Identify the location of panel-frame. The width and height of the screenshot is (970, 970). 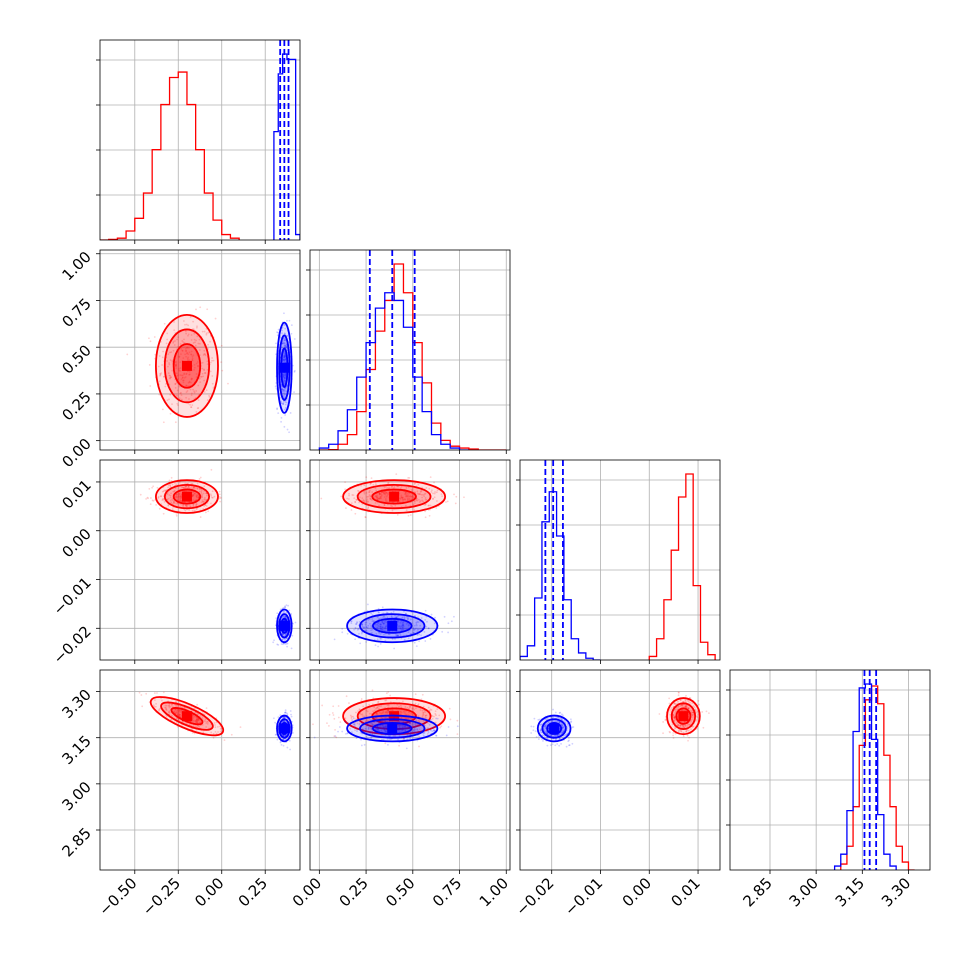
(410, 350).